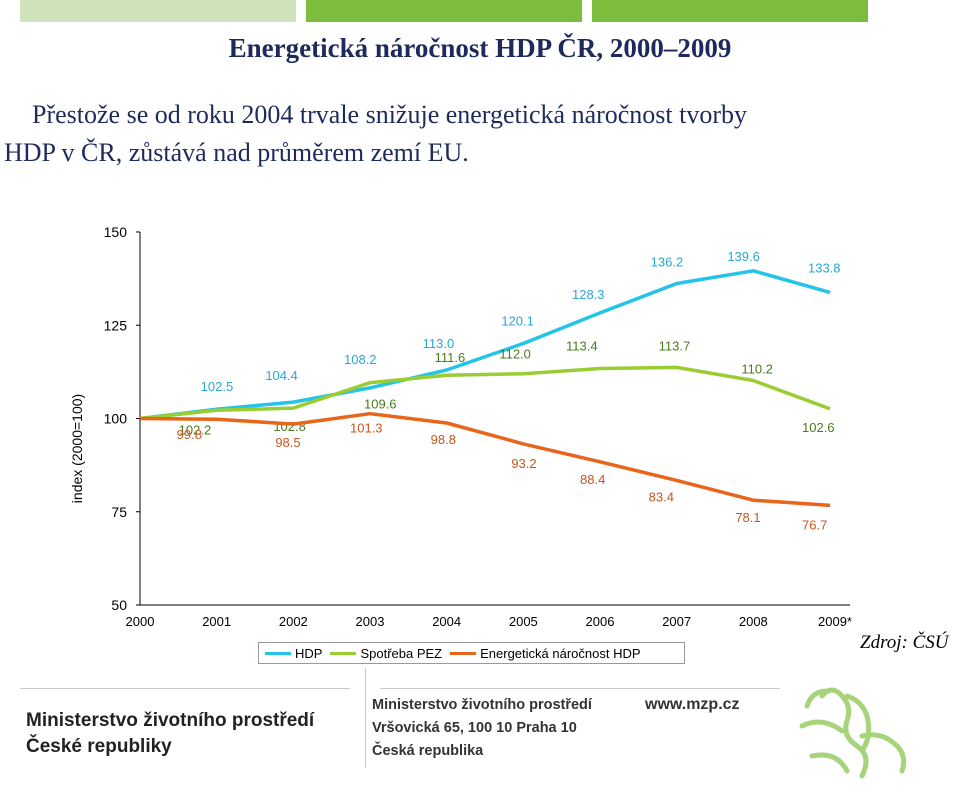 The width and height of the screenshot is (960, 799). Describe the element at coordinates (116, 232) in the screenshot. I see `y-tick-label: 150` at that location.